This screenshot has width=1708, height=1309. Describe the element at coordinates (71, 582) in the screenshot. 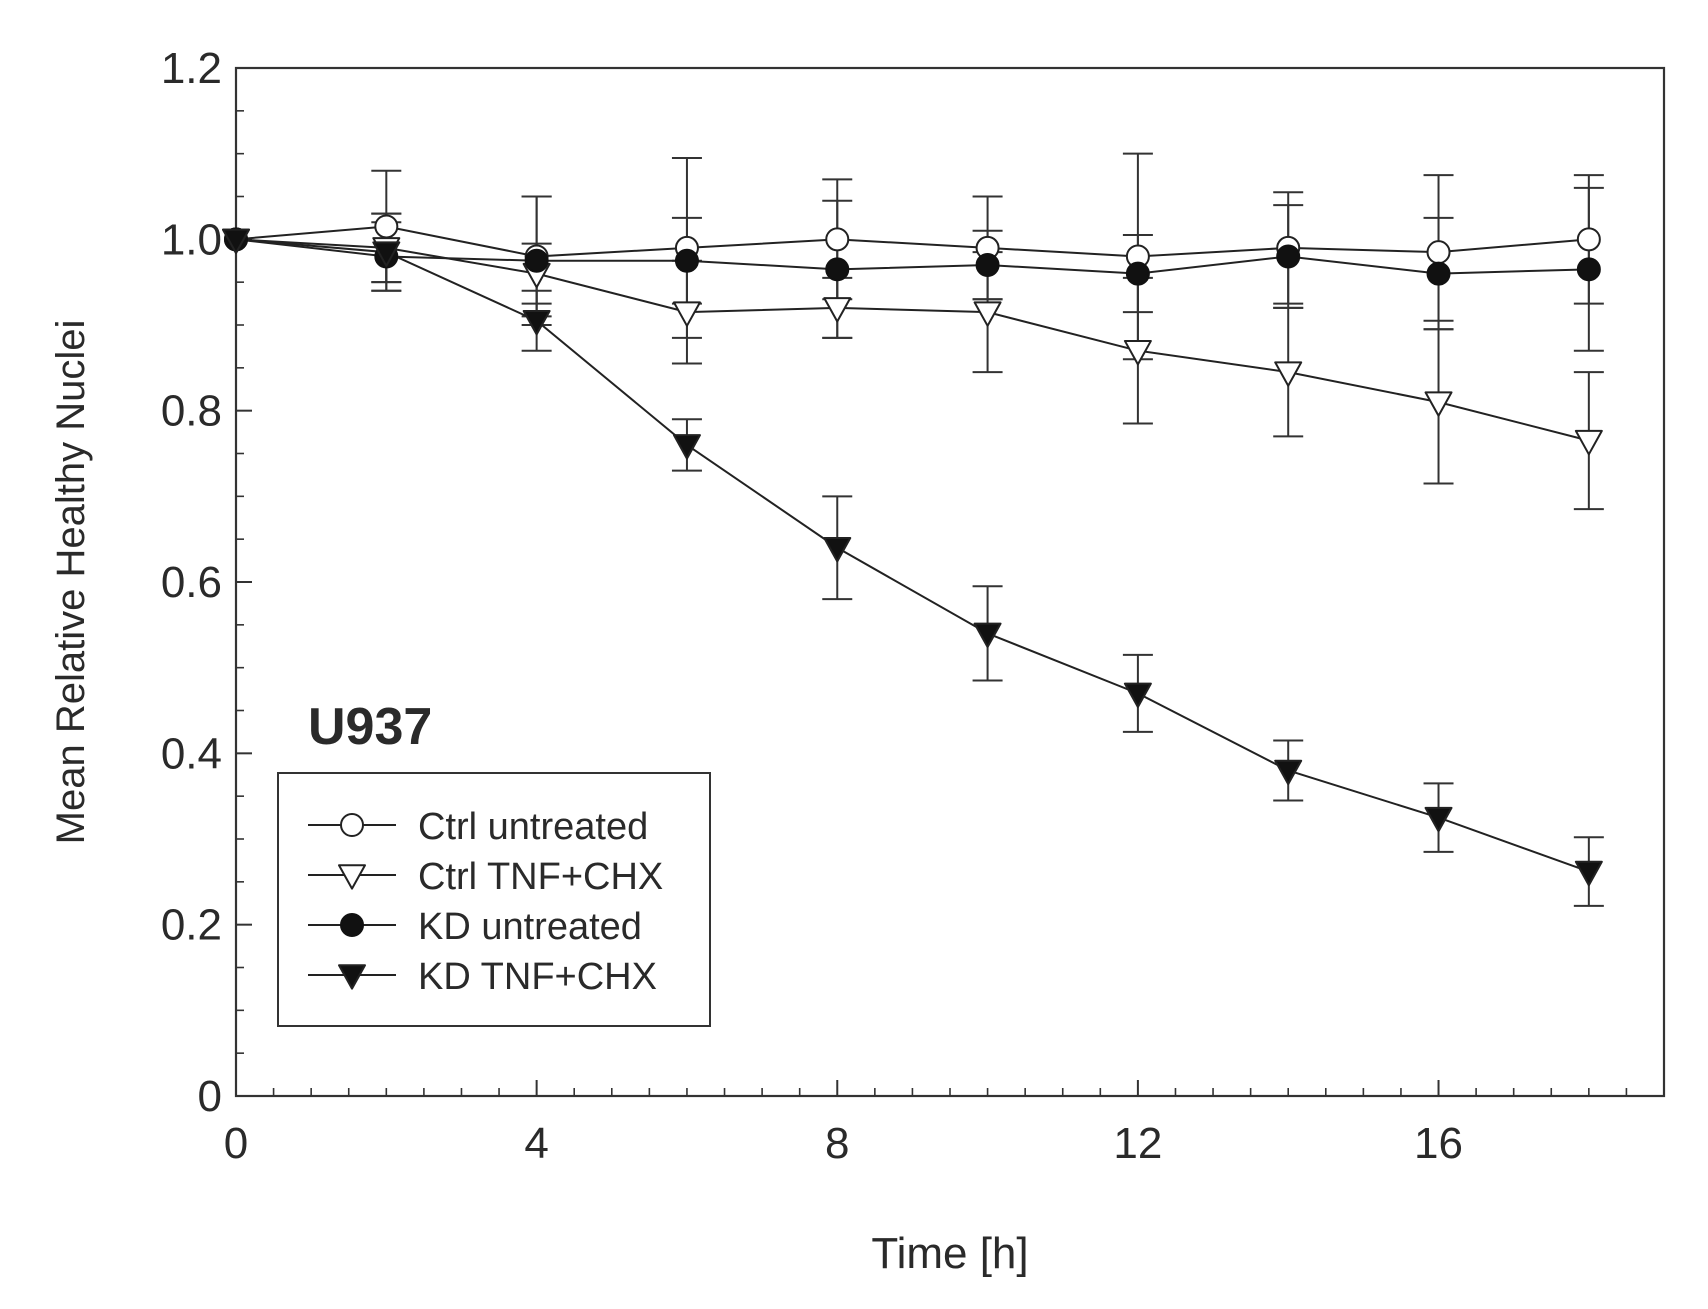

I see `y-axis-title: Mean Relative Healthy Nuclei` at that location.